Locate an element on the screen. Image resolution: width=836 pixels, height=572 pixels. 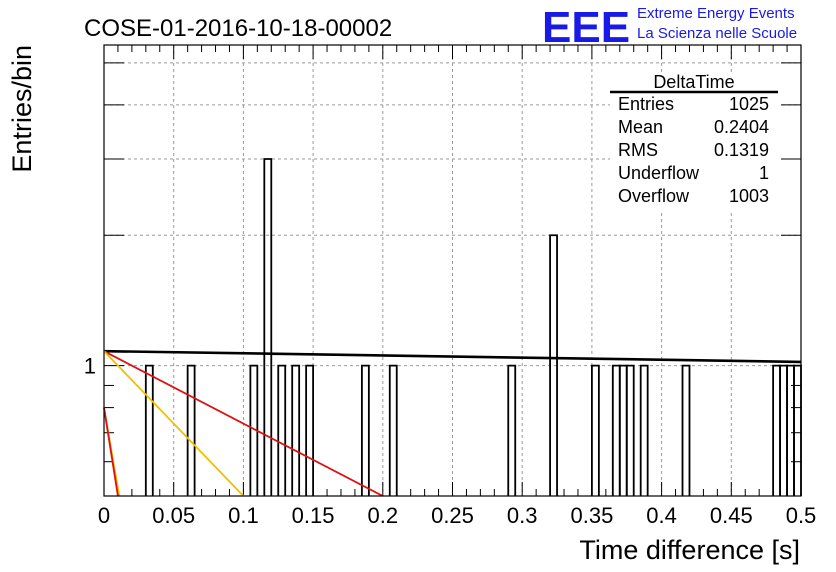
stats-box-background is located at coordinates (695, 141).